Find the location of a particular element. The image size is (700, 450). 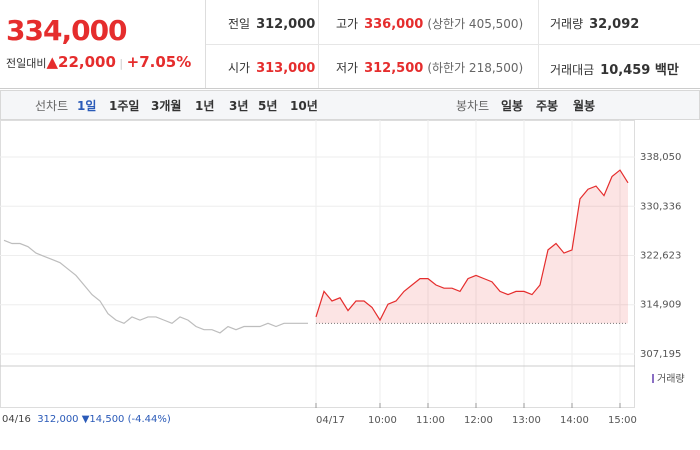

x-tick-label: 14:00 is located at coordinates (574, 420).